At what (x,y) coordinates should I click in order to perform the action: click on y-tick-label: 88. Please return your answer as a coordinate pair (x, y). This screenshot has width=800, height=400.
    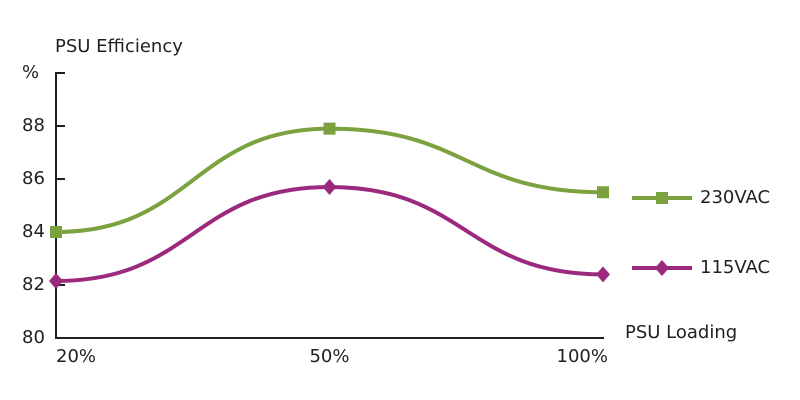
    Looking at the image, I should click on (33, 125).